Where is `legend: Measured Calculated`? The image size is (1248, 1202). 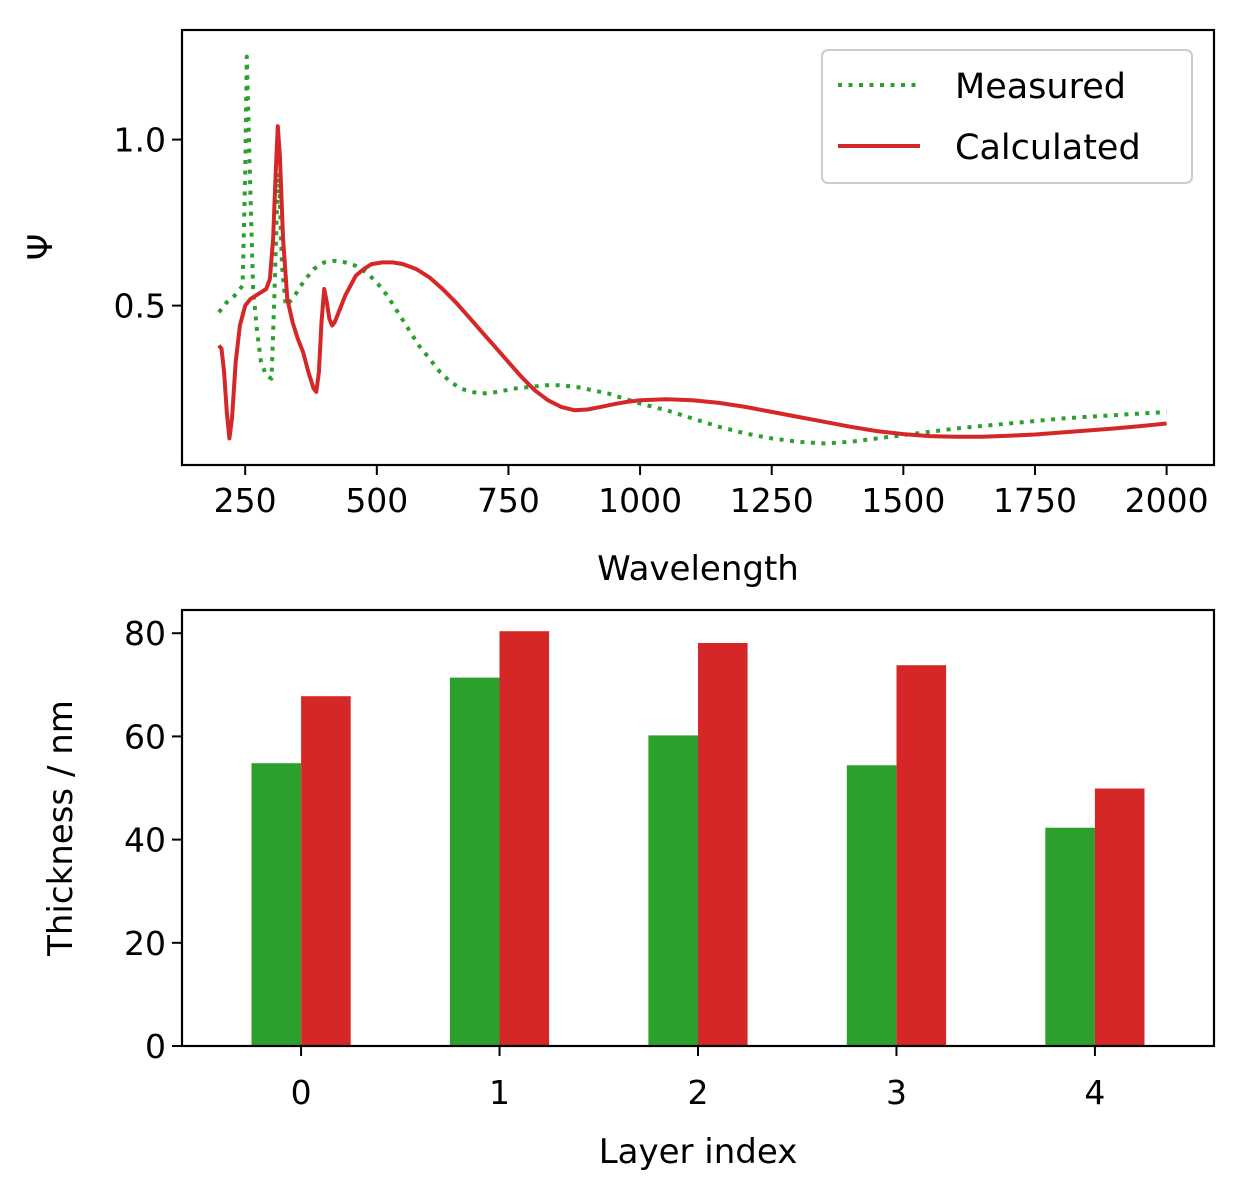 legend: Measured Calculated is located at coordinates (1007, 116).